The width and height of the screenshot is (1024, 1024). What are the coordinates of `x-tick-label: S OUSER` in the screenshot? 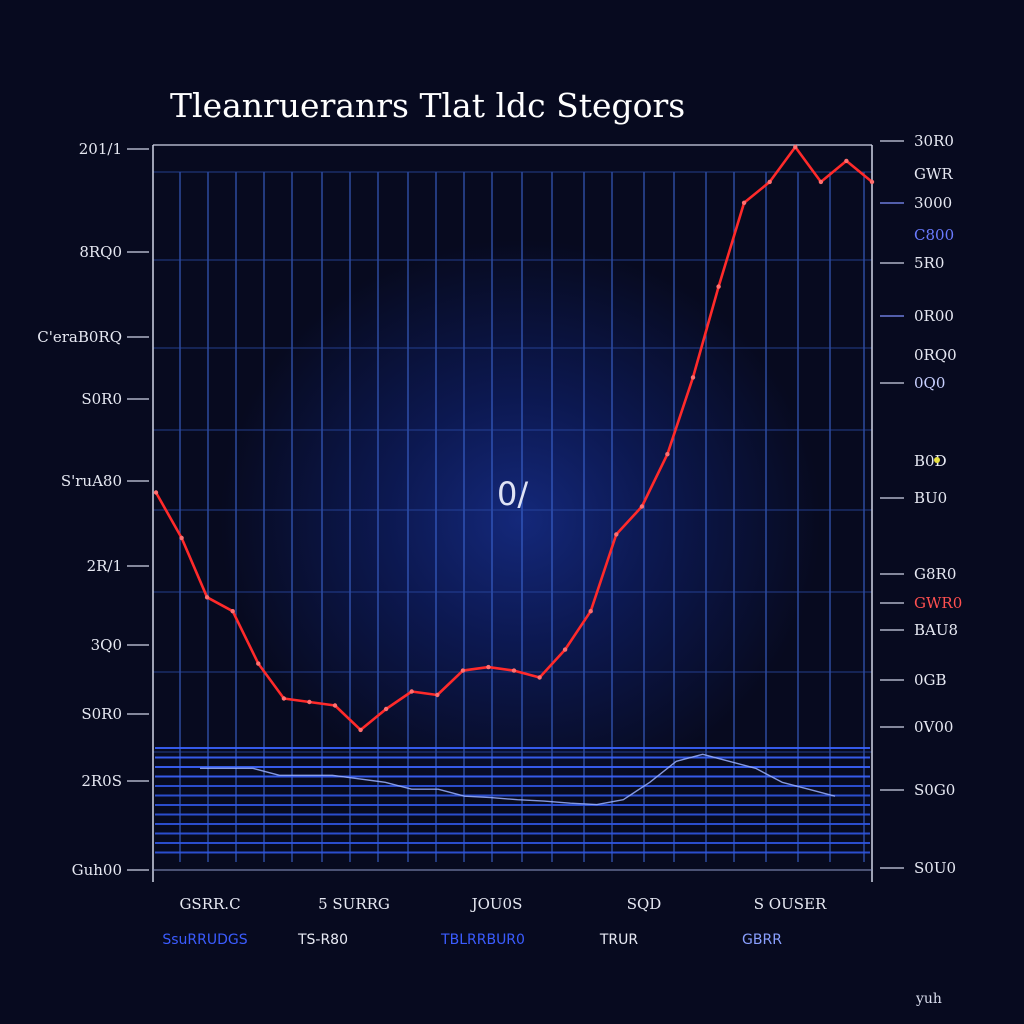 It's located at (790, 904).